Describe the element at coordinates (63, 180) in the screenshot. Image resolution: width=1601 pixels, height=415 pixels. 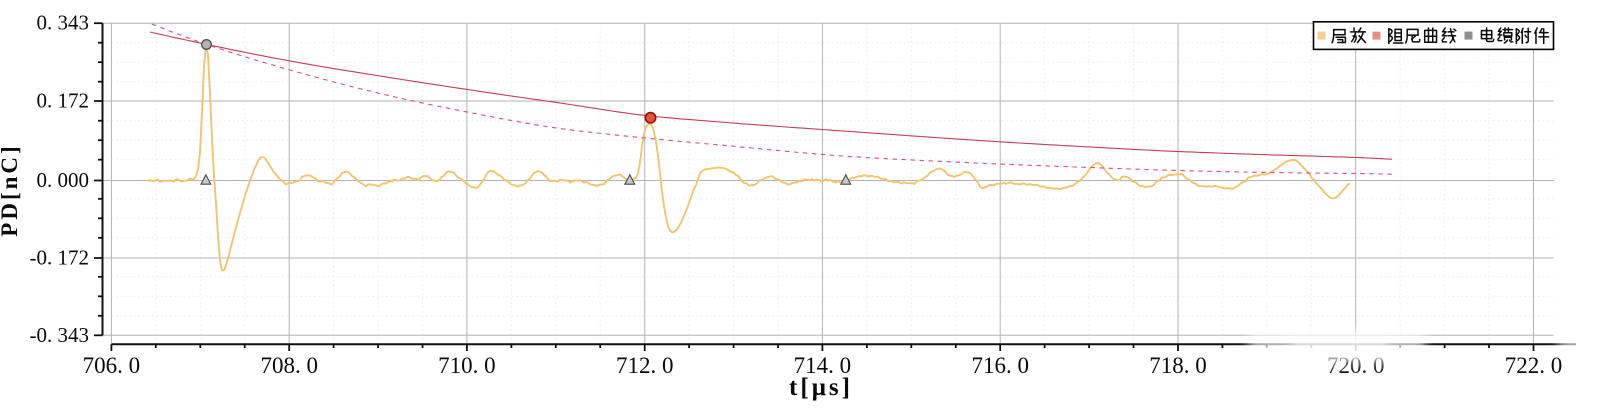
I see `svg-text: 0. 000` at that location.